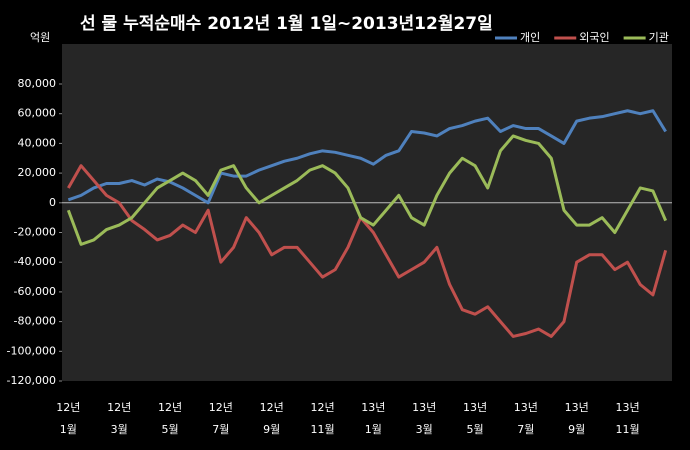  I want to click on legend-label: 기관, so click(659, 37).